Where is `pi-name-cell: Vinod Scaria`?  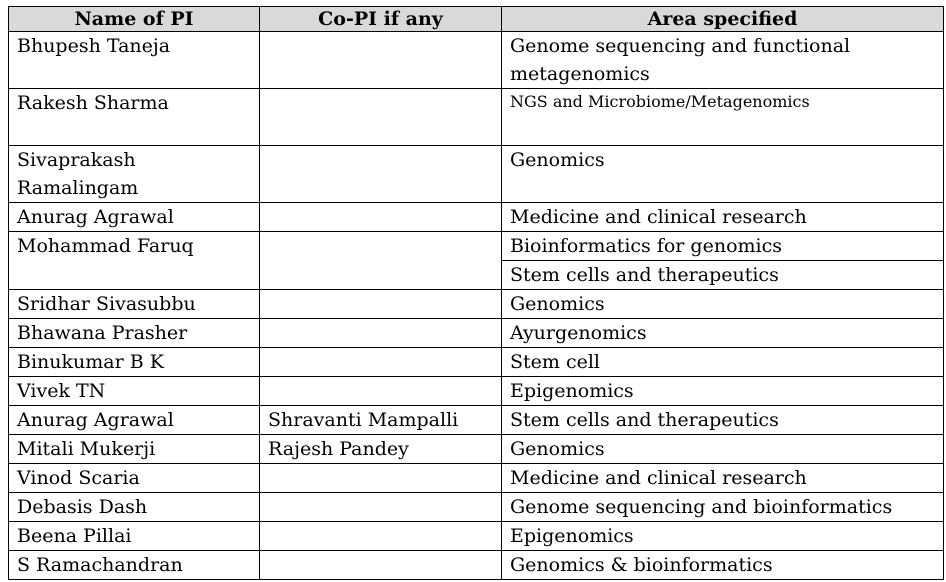
pi-name-cell: Vinod Scaria is located at coordinates (134, 478).